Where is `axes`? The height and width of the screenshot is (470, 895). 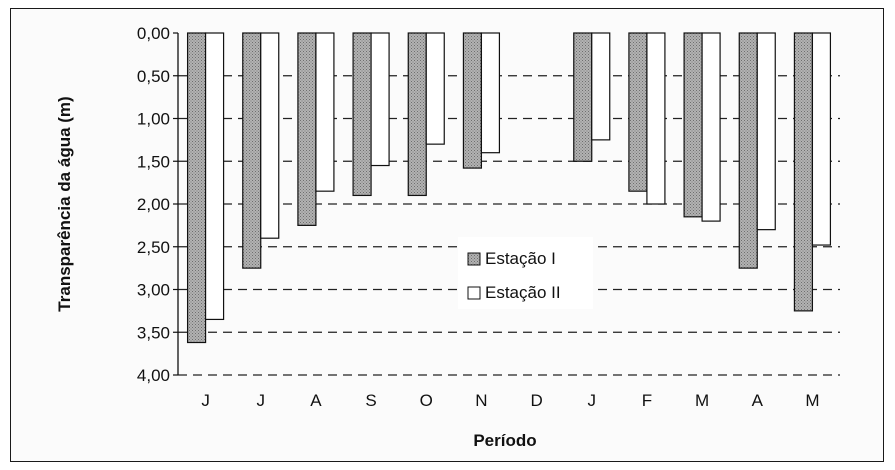
axes is located at coordinates (176, 204).